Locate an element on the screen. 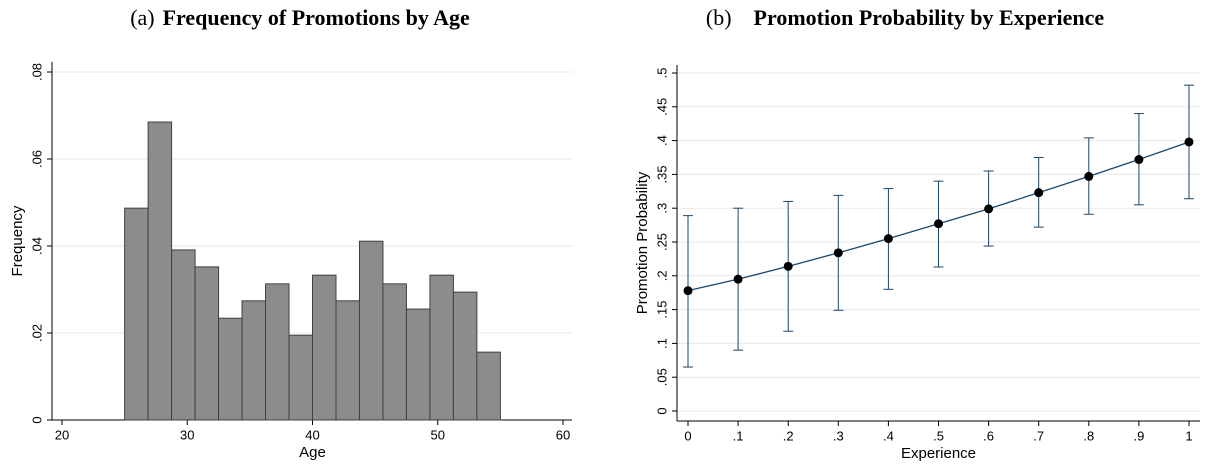 This screenshot has width=1210, height=468. y-tick-label: .4 is located at coordinates (661, 140).